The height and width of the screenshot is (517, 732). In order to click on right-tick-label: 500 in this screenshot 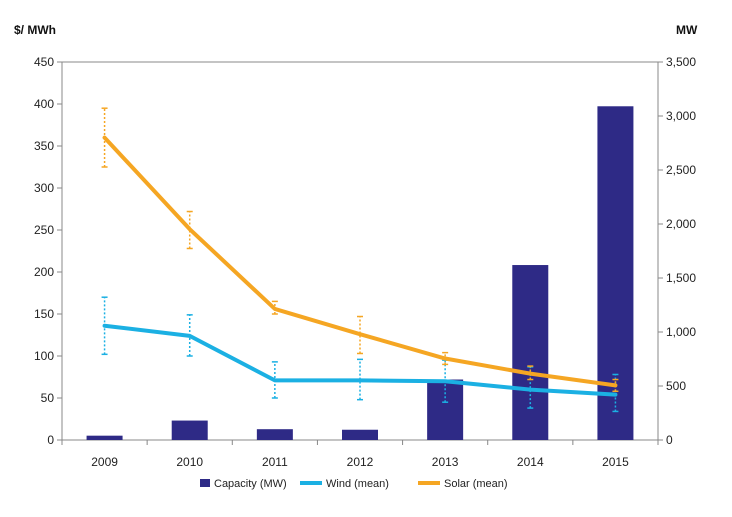, I will do `click(676, 386)`.